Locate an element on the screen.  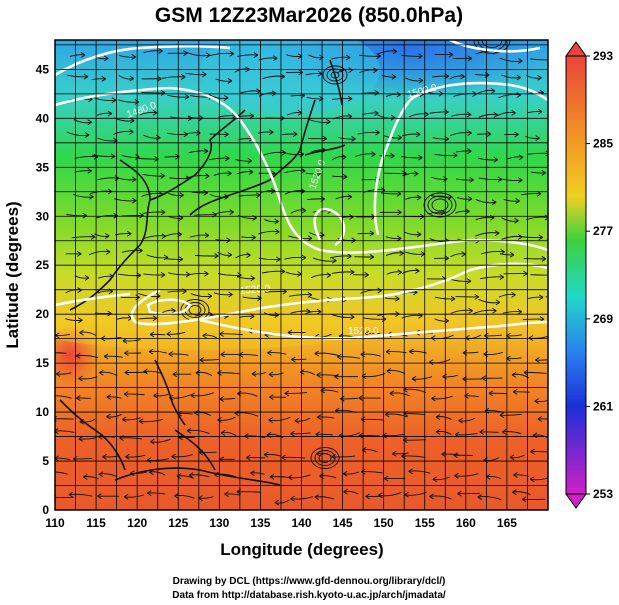
x-tick-label: 125 is located at coordinates (178, 523).